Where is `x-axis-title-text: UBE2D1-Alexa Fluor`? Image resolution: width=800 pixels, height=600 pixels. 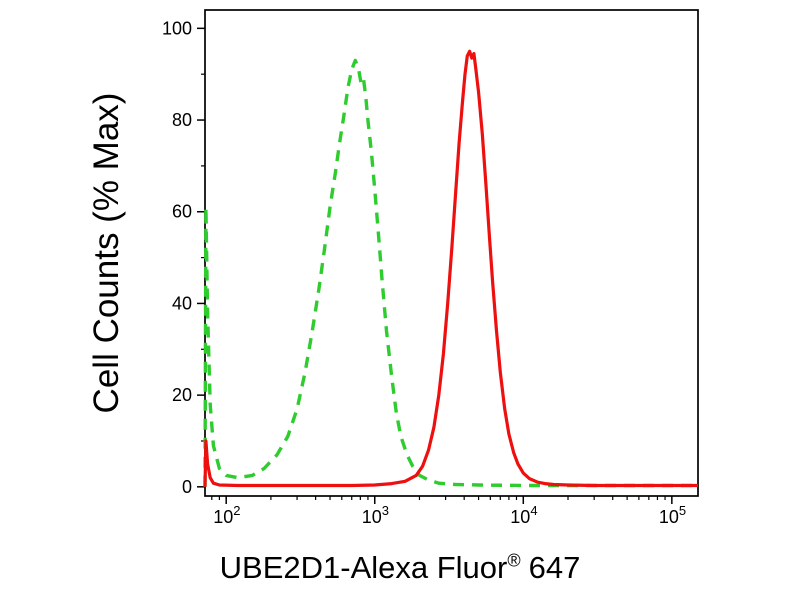
x-axis-title-text: UBE2D1-Alexa Fluor is located at coordinates (363, 567).